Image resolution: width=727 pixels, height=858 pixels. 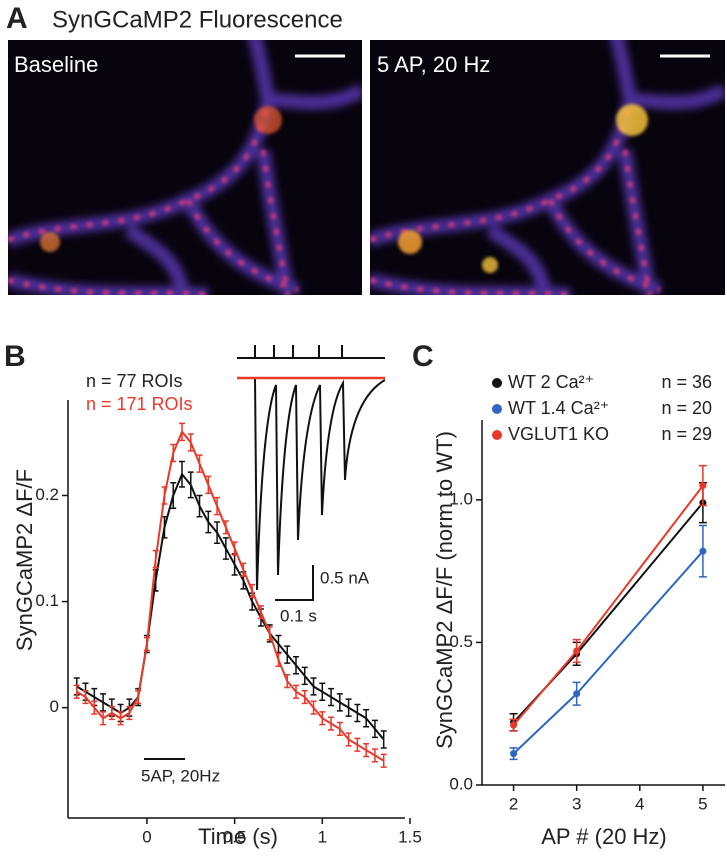 What do you see at coordinates (17, 18) in the screenshot?
I see `panel-letter: A` at bounding box center [17, 18].